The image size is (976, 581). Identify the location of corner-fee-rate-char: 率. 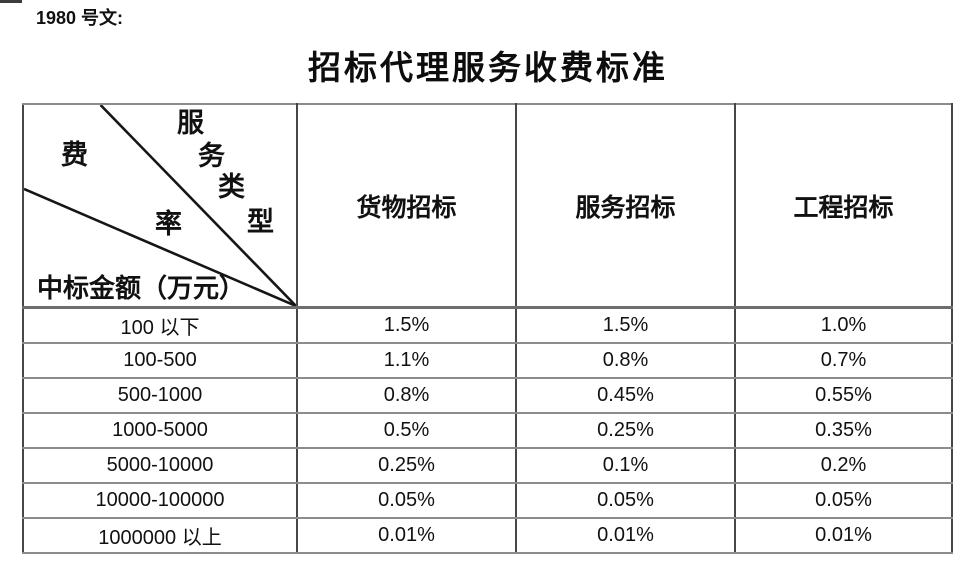
(168, 224).